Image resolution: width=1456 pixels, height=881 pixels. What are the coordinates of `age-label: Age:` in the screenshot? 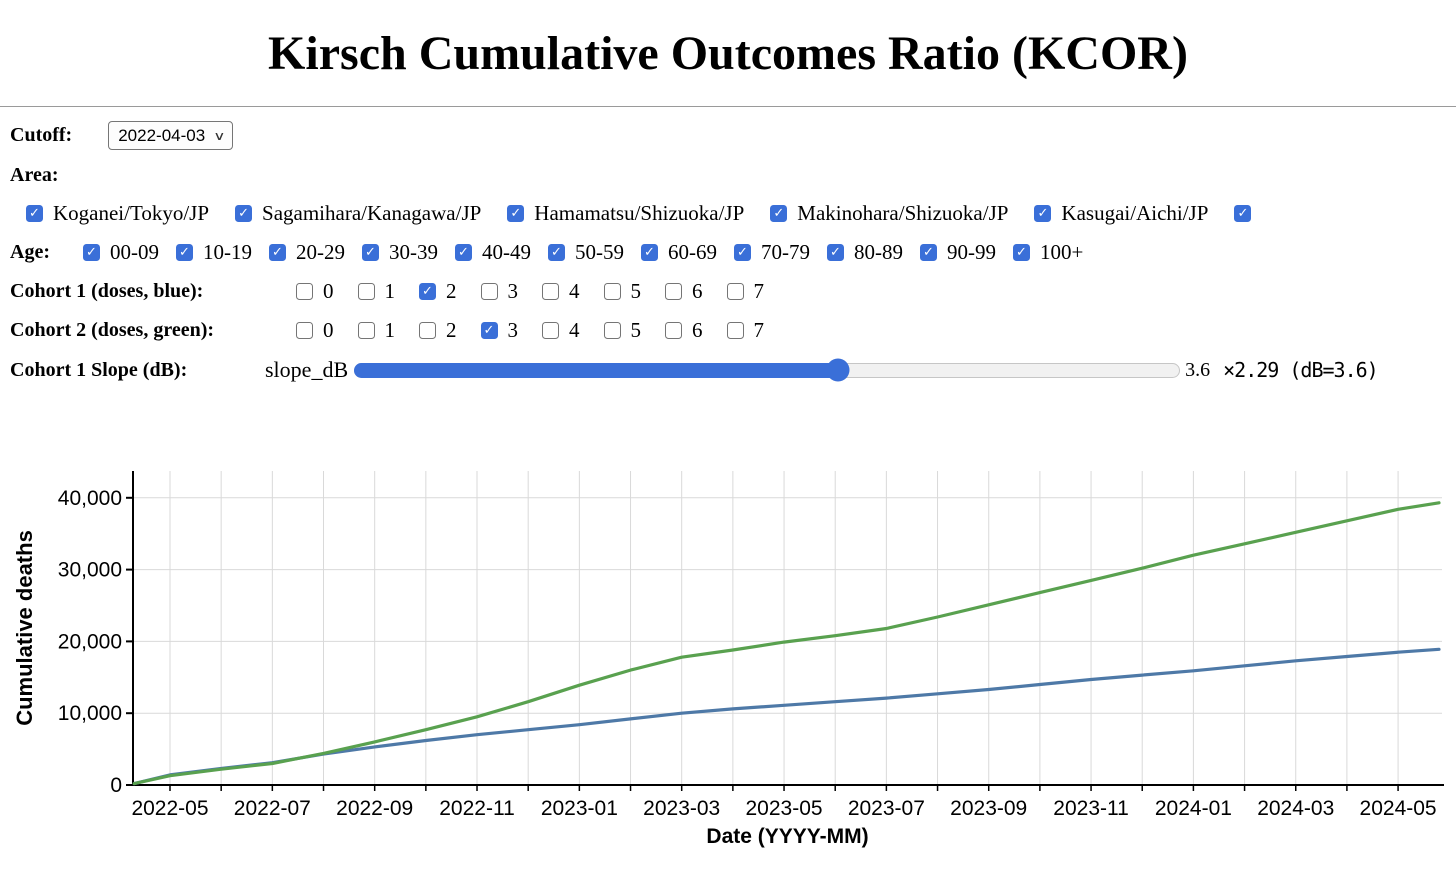 It's located at (30, 252).